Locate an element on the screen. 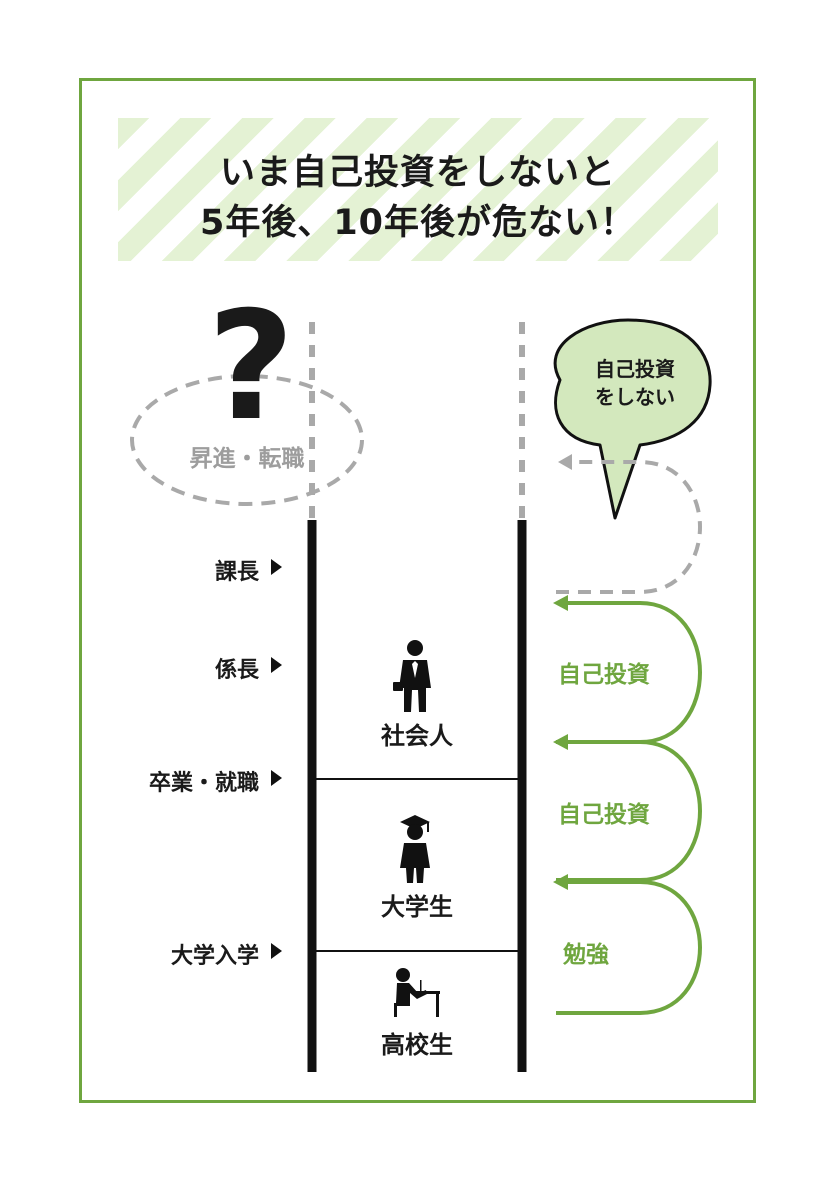 This screenshot has height=1186, width=837. graduate-icon is located at coordinates (415, 849).